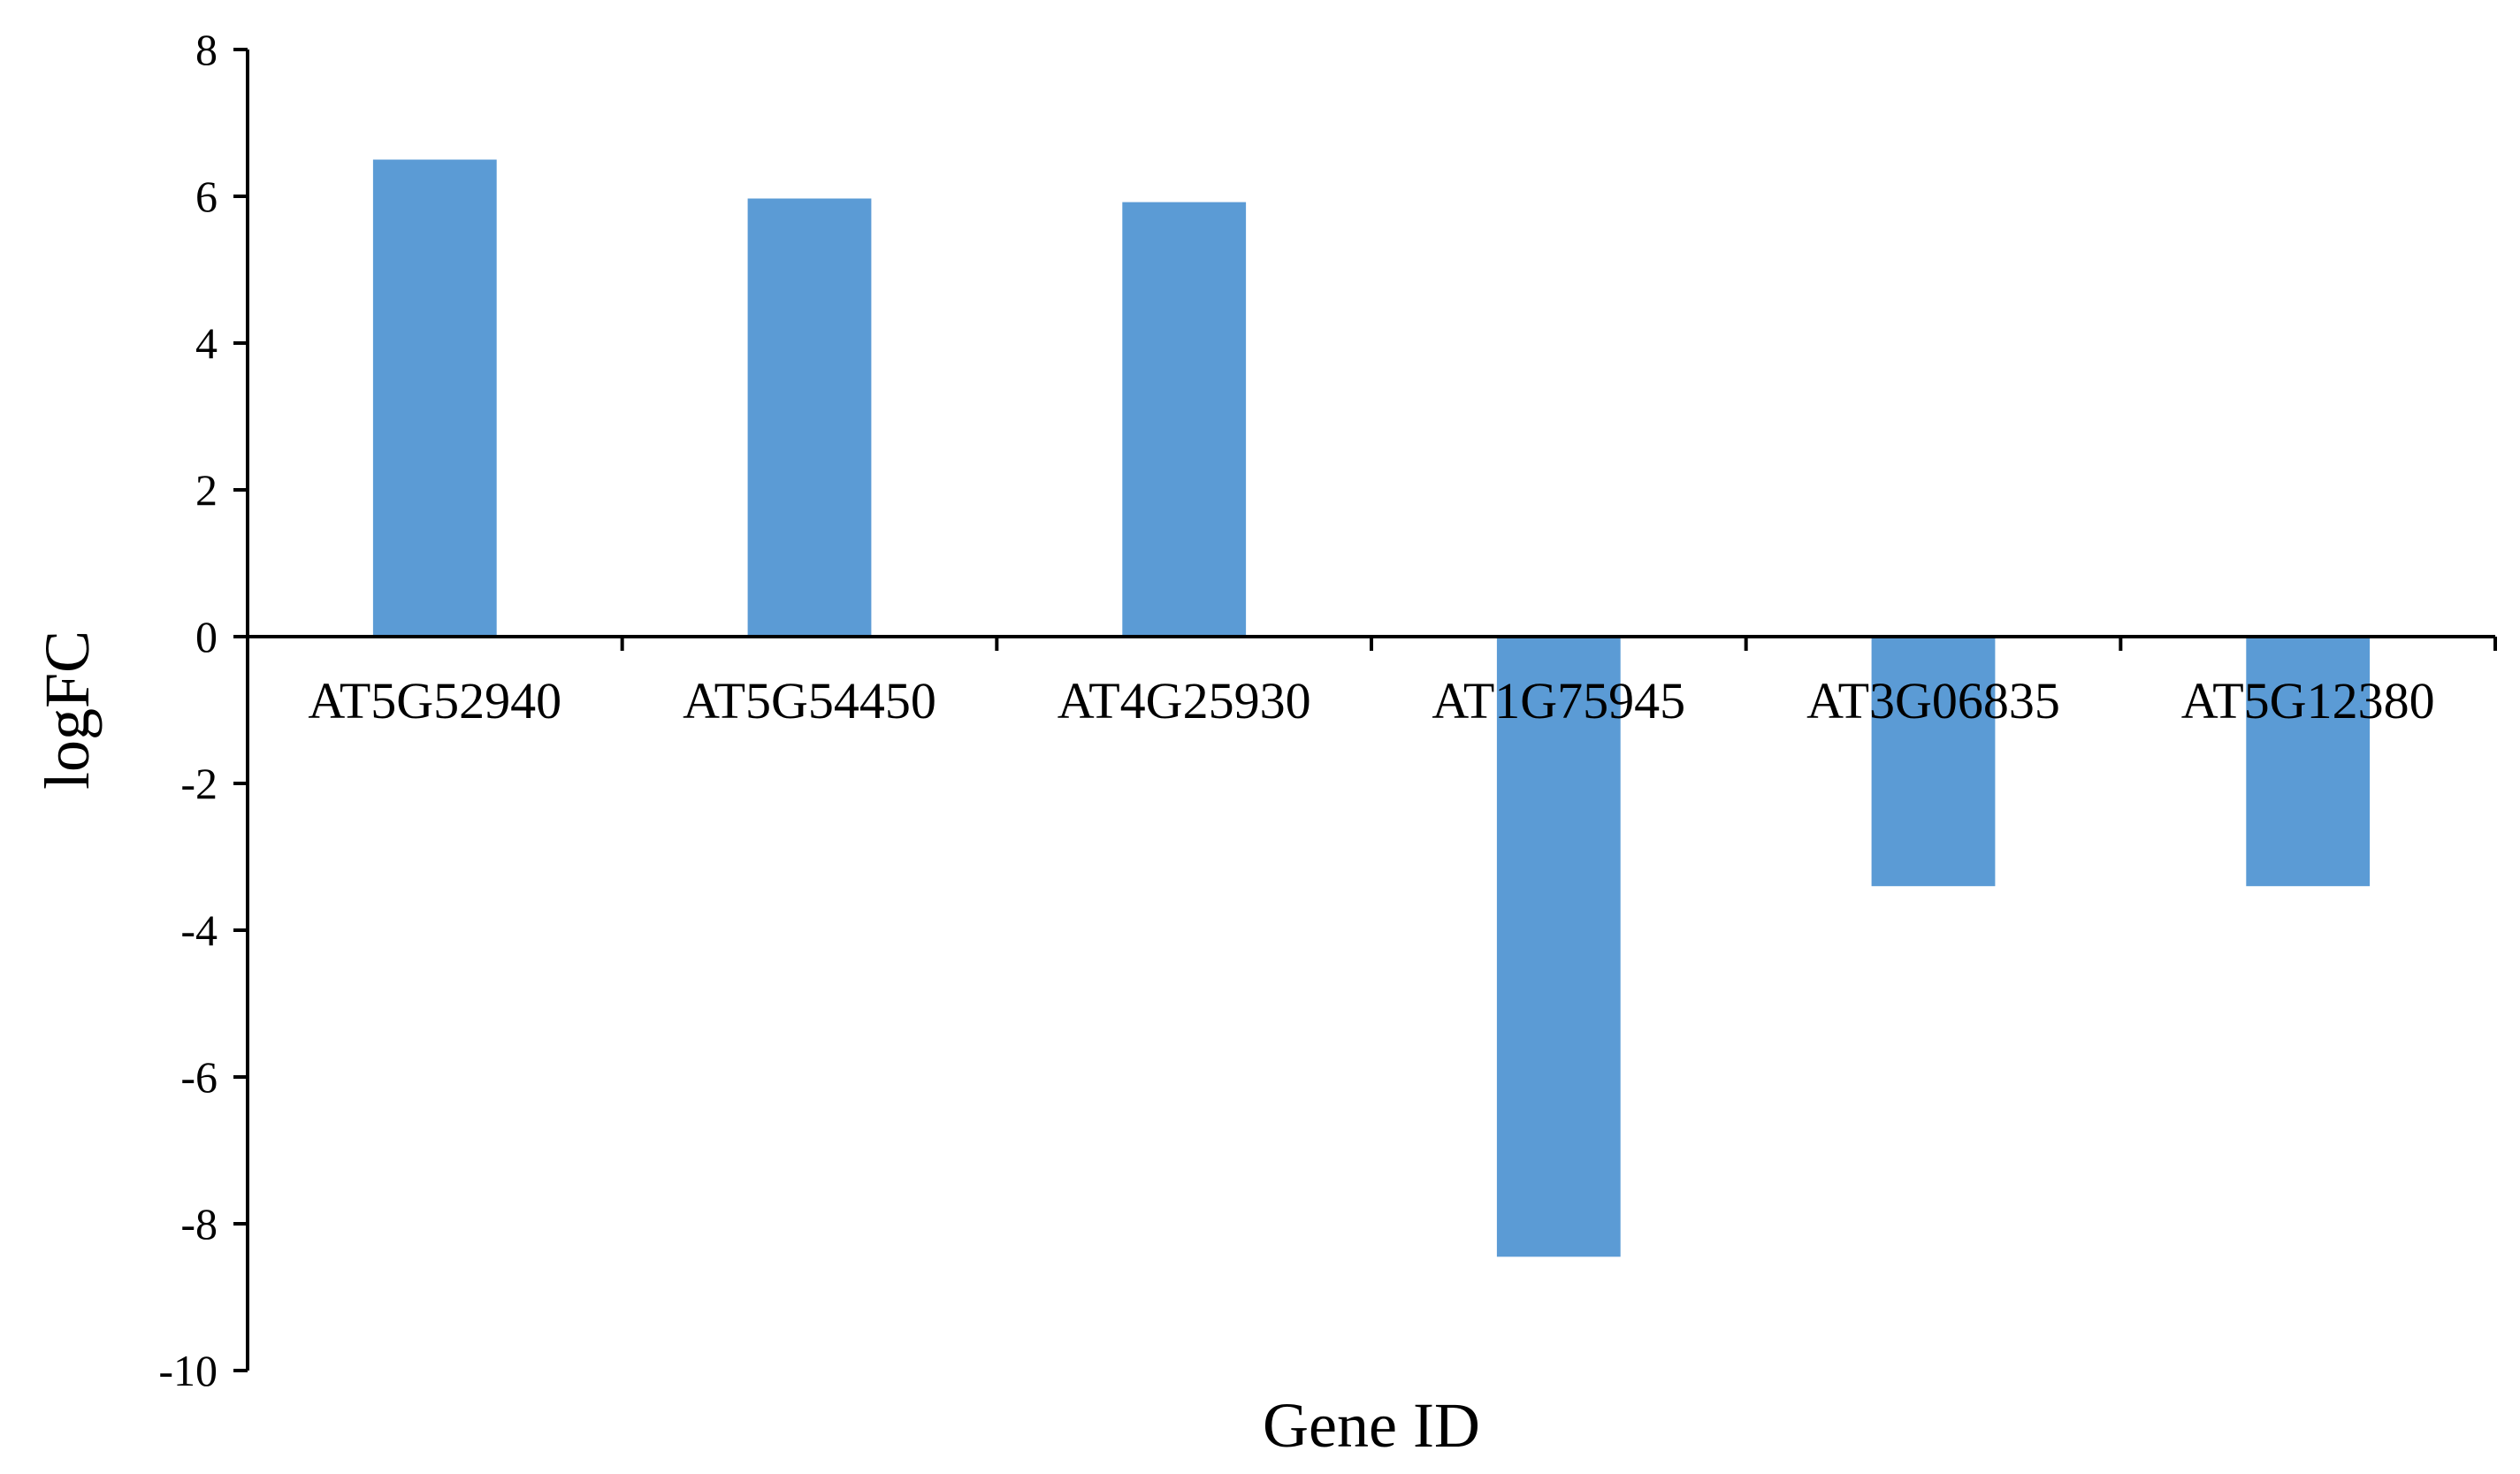 Image resolution: width=2520 pixels, height=1474 pixels. I want to click on y-tick-label: -10, so click(188, 1370).